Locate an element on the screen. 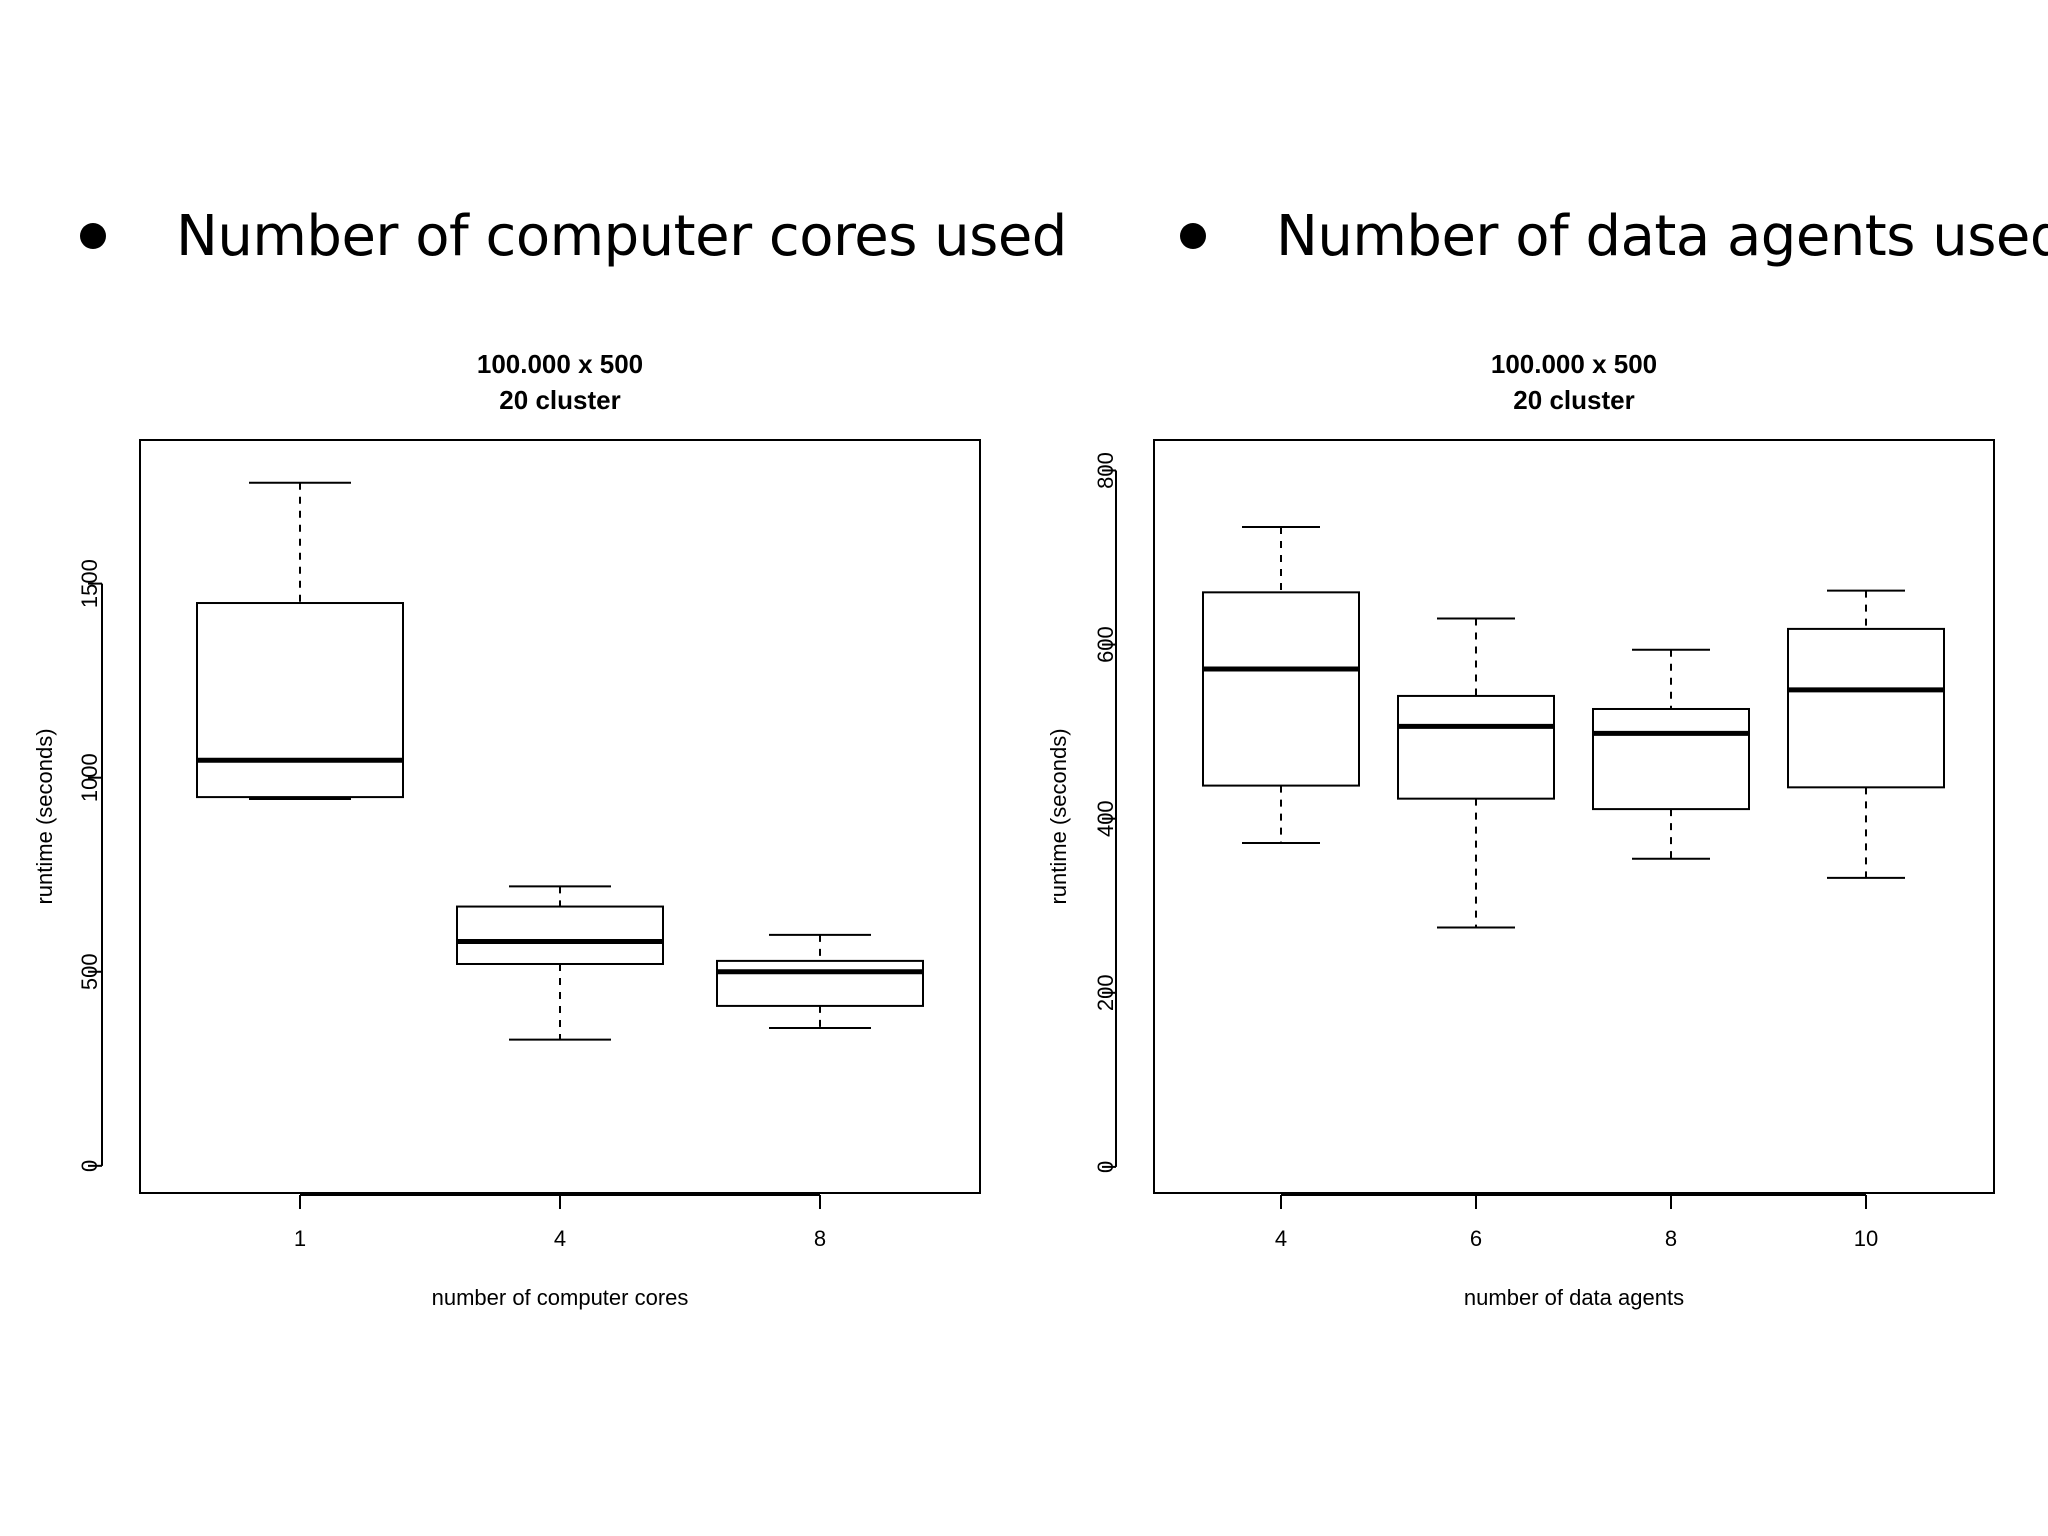  y-axis-label: runtime (seconds) is located at coordinates (44, 816).